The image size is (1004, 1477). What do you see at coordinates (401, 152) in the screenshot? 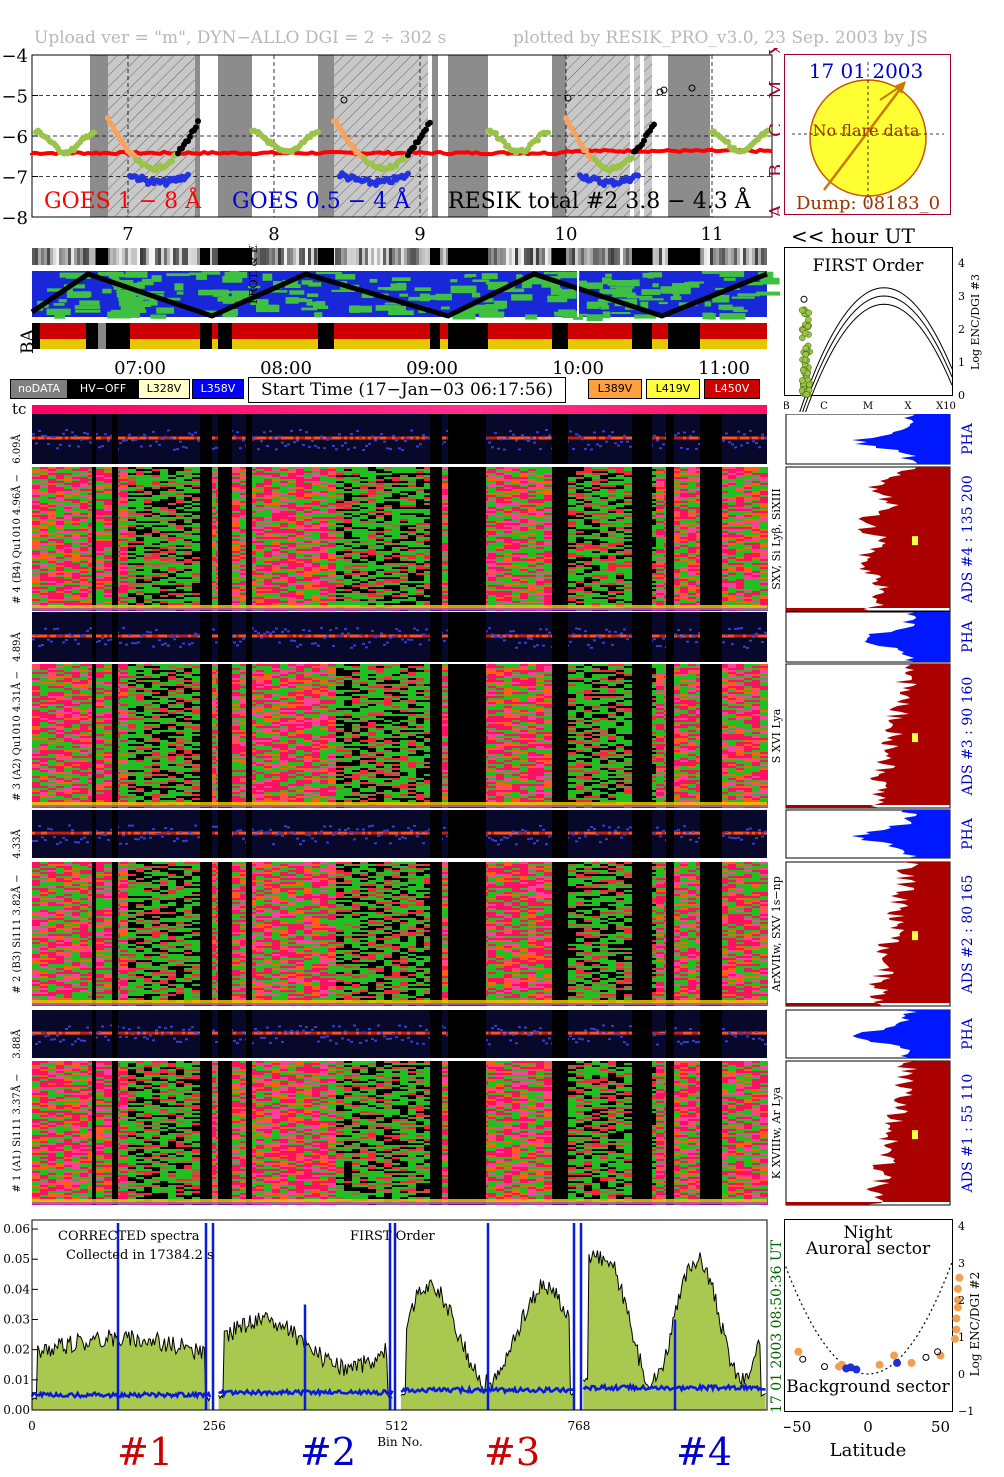
I see `goes-1-8-curve` at bounding box center [401, 152].